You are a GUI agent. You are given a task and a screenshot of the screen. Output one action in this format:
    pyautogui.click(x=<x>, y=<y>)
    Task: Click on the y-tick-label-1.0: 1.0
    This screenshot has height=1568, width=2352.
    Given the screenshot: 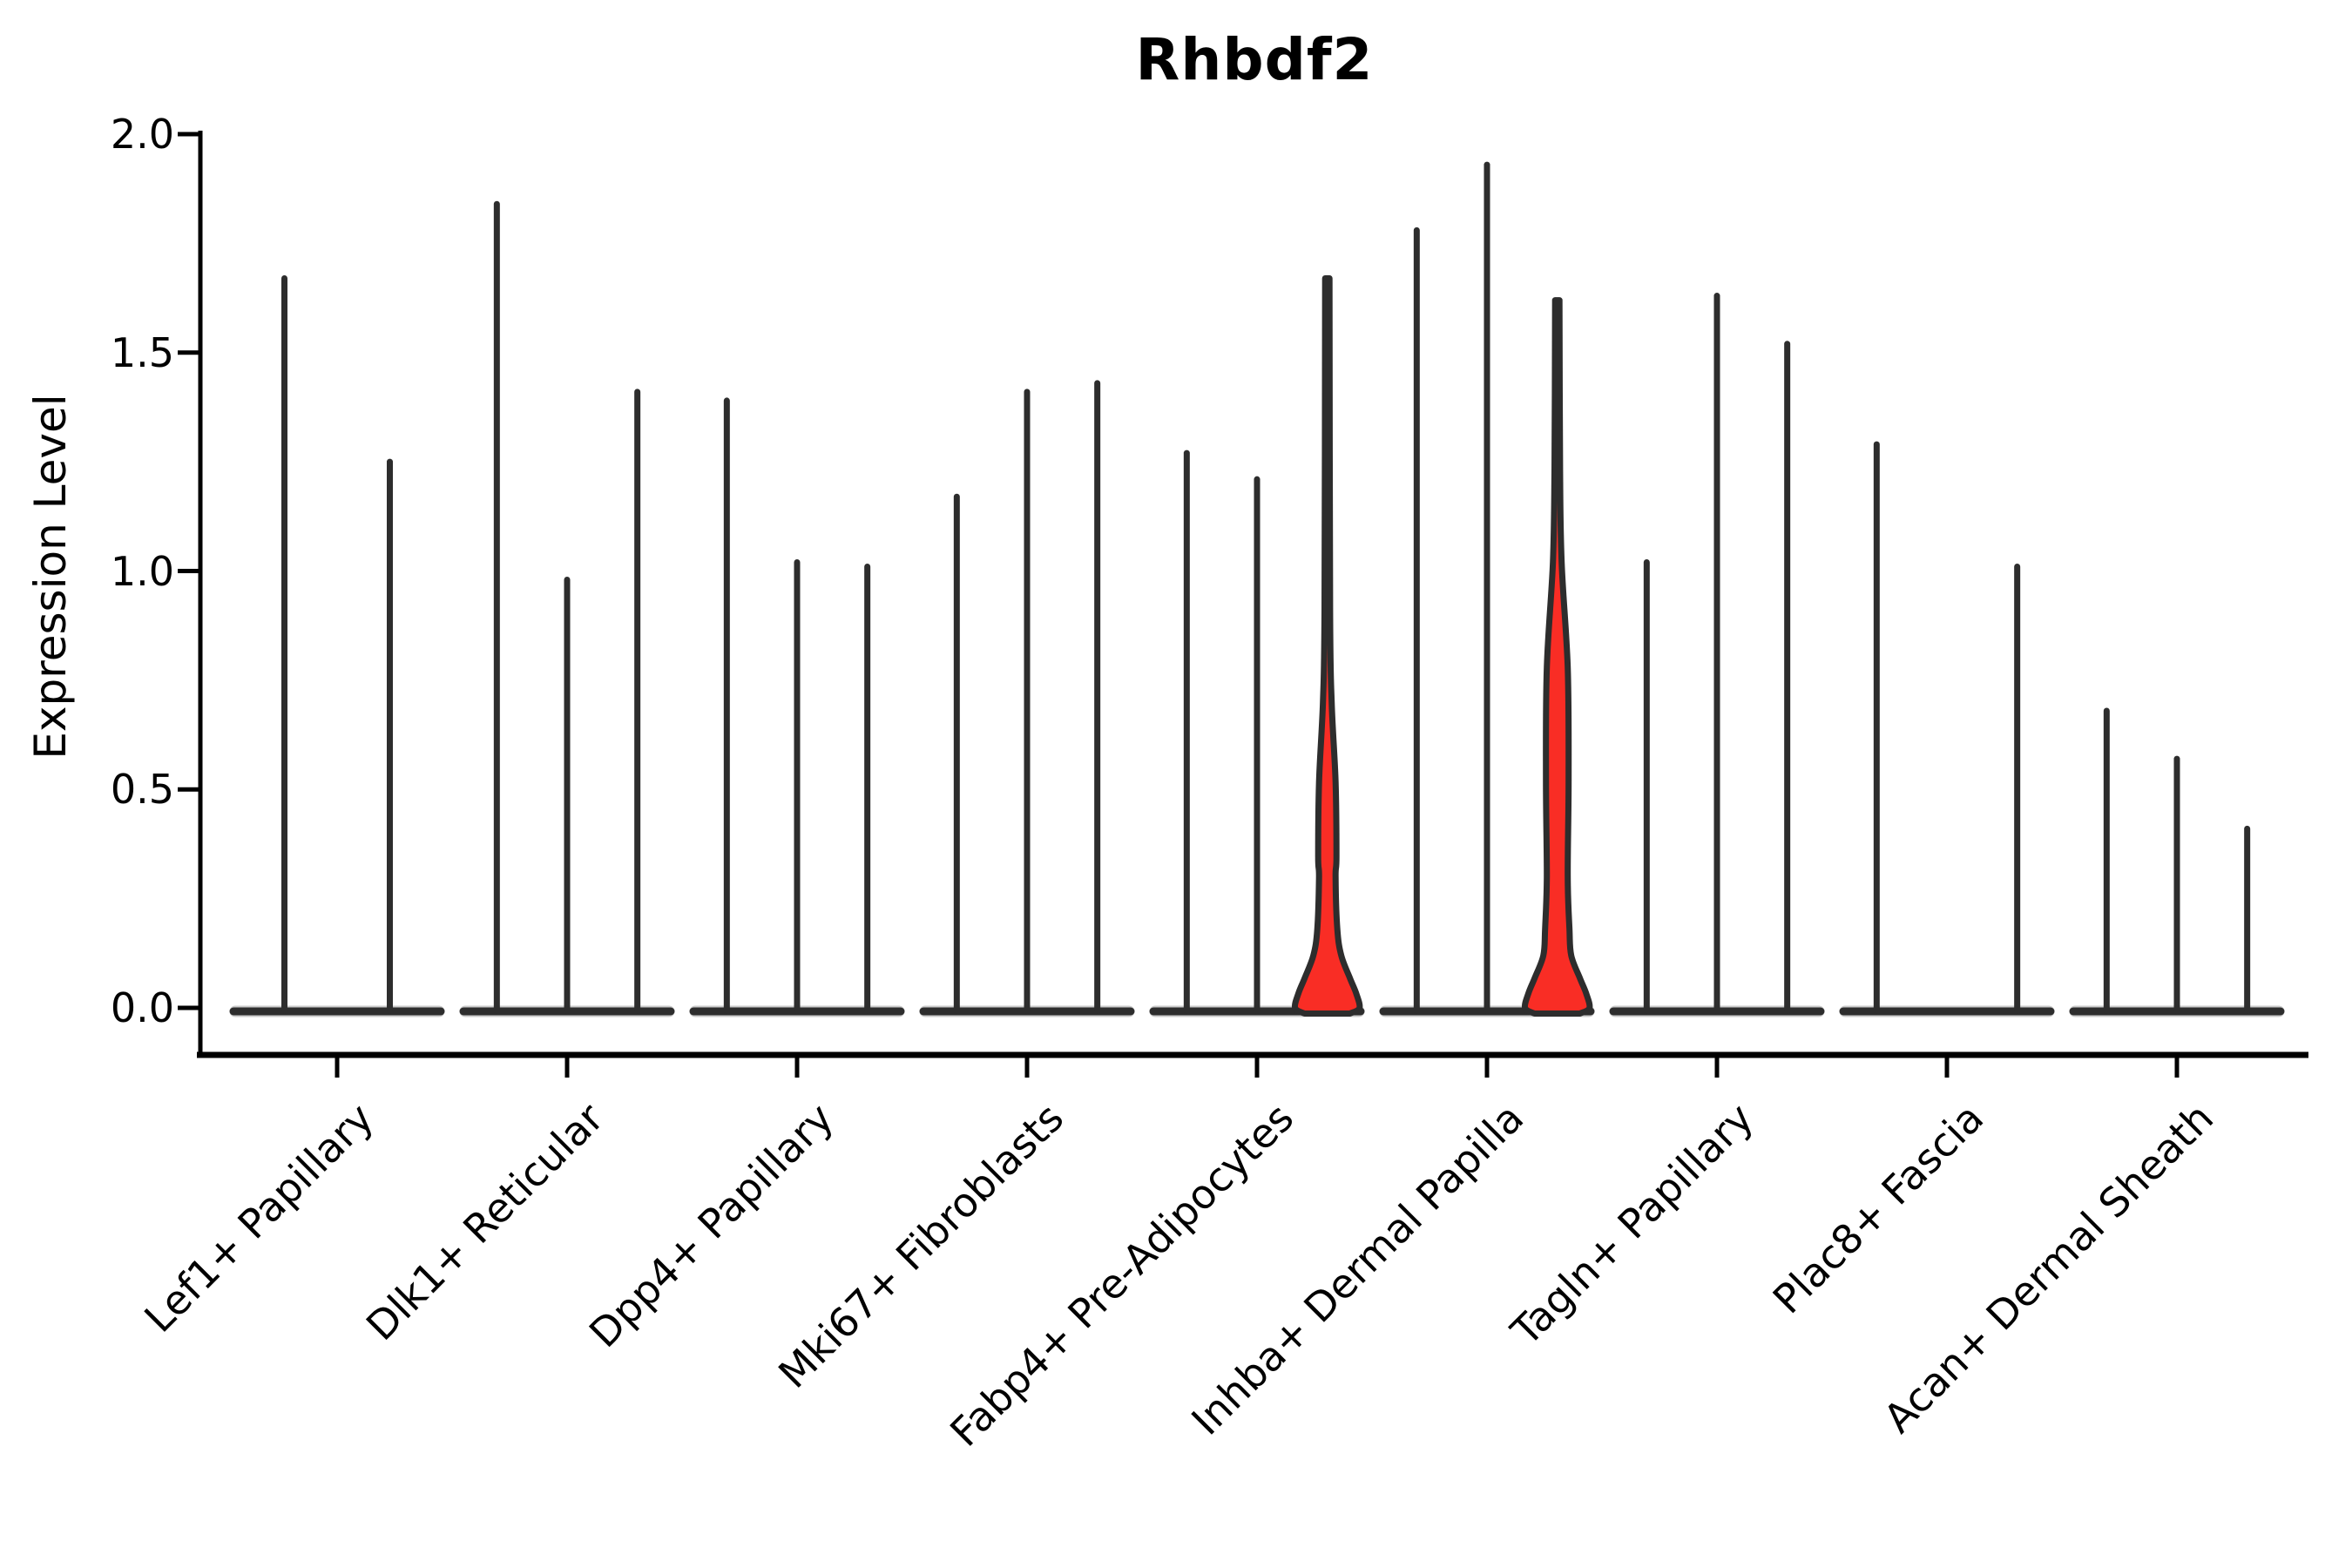 What is the action you would take?
    pyautogui.click(x=142, y=571)
    